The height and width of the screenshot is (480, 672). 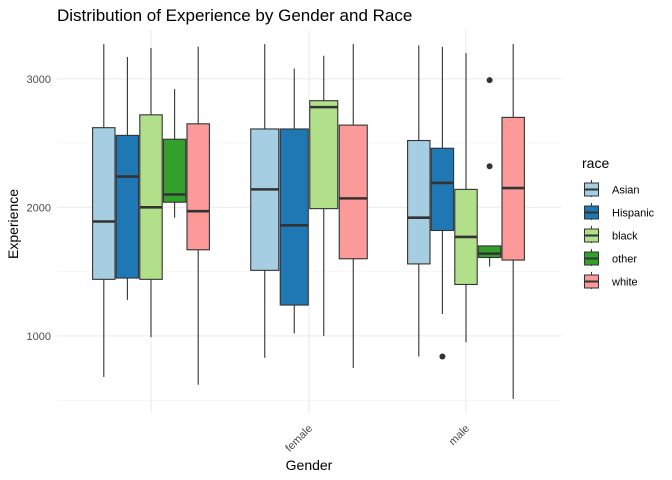 I want to click on y-tick-label: 3000, so click(x=39, y=80).